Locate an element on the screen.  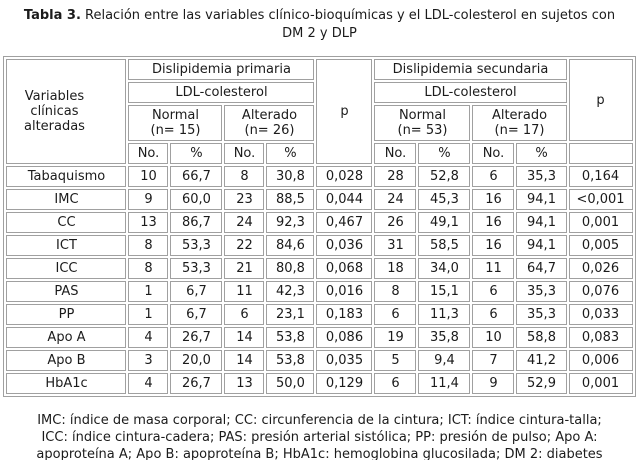
value-cell: 9,4 is located at coordinates (444, 360).